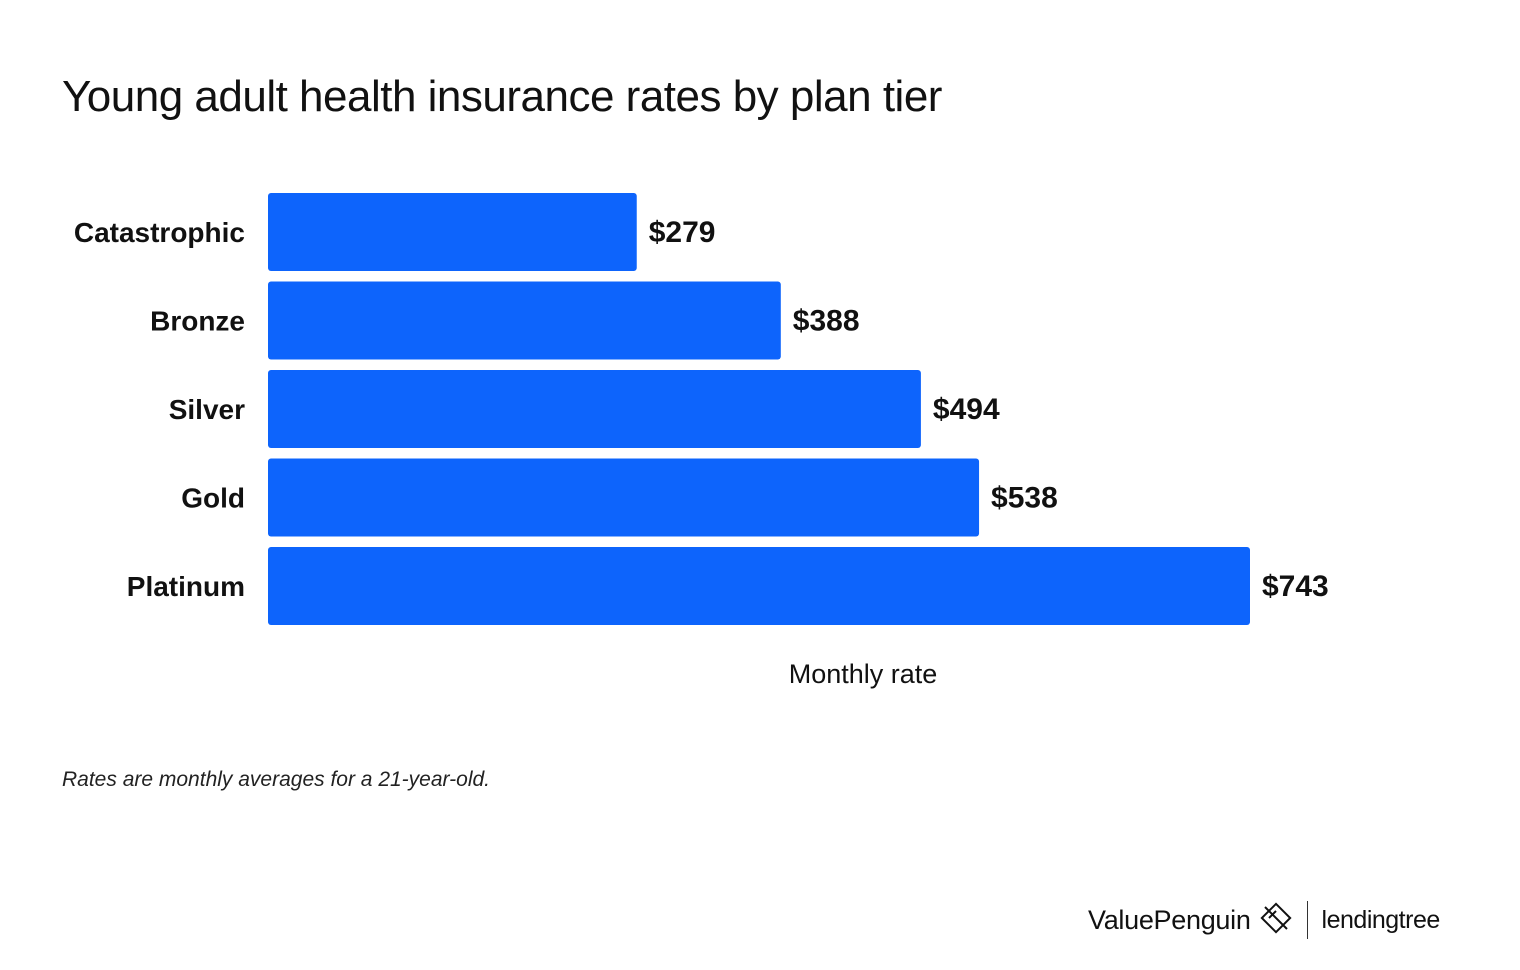 The width and height of the screenshot is (1520, 970). I want to click on value-label-bronze: $388, so click(826, 321).